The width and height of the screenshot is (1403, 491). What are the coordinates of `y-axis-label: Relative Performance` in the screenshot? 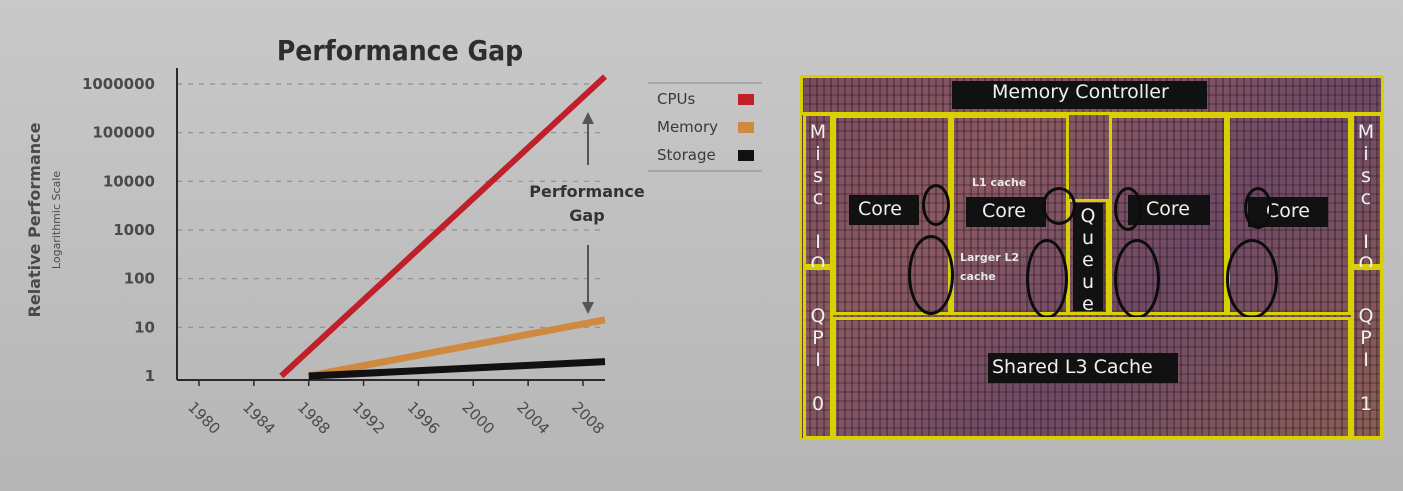 It's located at (34, 219).